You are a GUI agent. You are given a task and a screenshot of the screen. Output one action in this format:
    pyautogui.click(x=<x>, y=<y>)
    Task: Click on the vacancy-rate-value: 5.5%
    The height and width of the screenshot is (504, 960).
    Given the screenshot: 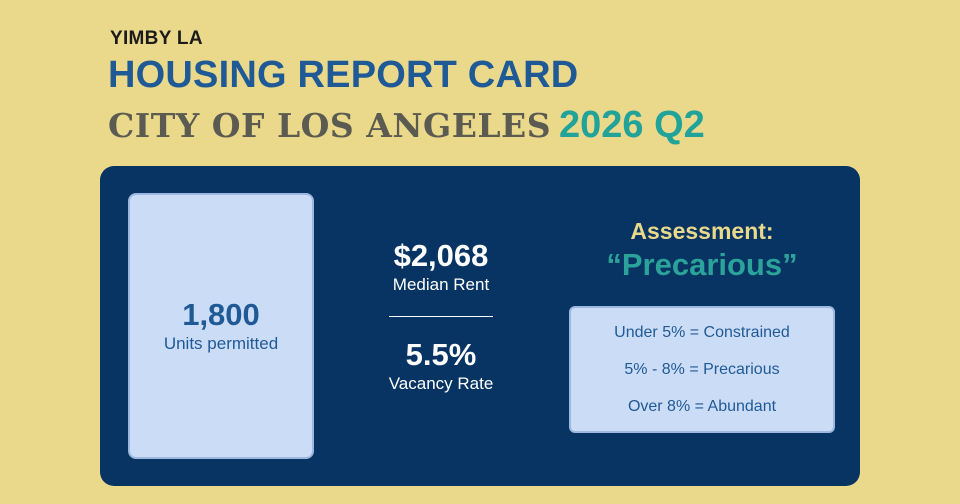 What is the action you would take?
    pyautogui.click(x=441, y=354)
    